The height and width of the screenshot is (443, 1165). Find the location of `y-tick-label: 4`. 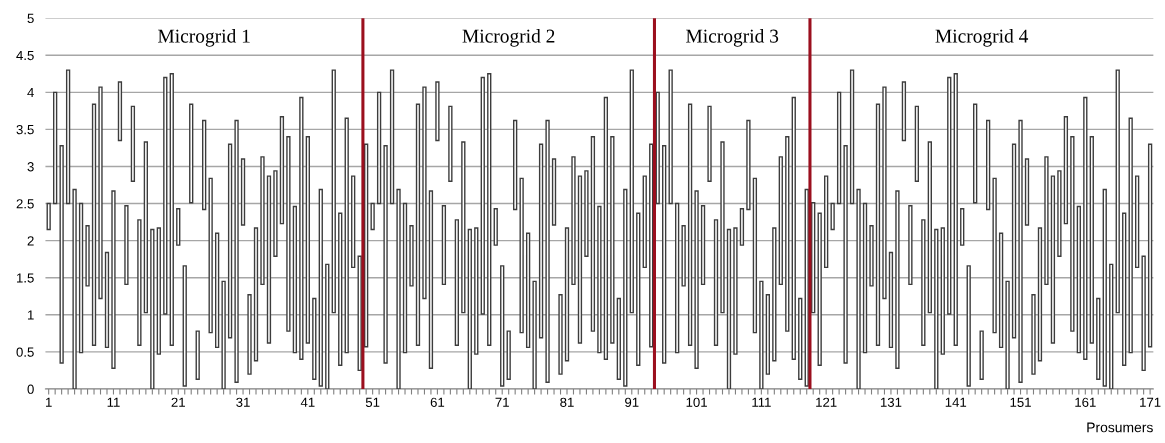

y-tick-label: 4 is located at coordinates (30, 93).